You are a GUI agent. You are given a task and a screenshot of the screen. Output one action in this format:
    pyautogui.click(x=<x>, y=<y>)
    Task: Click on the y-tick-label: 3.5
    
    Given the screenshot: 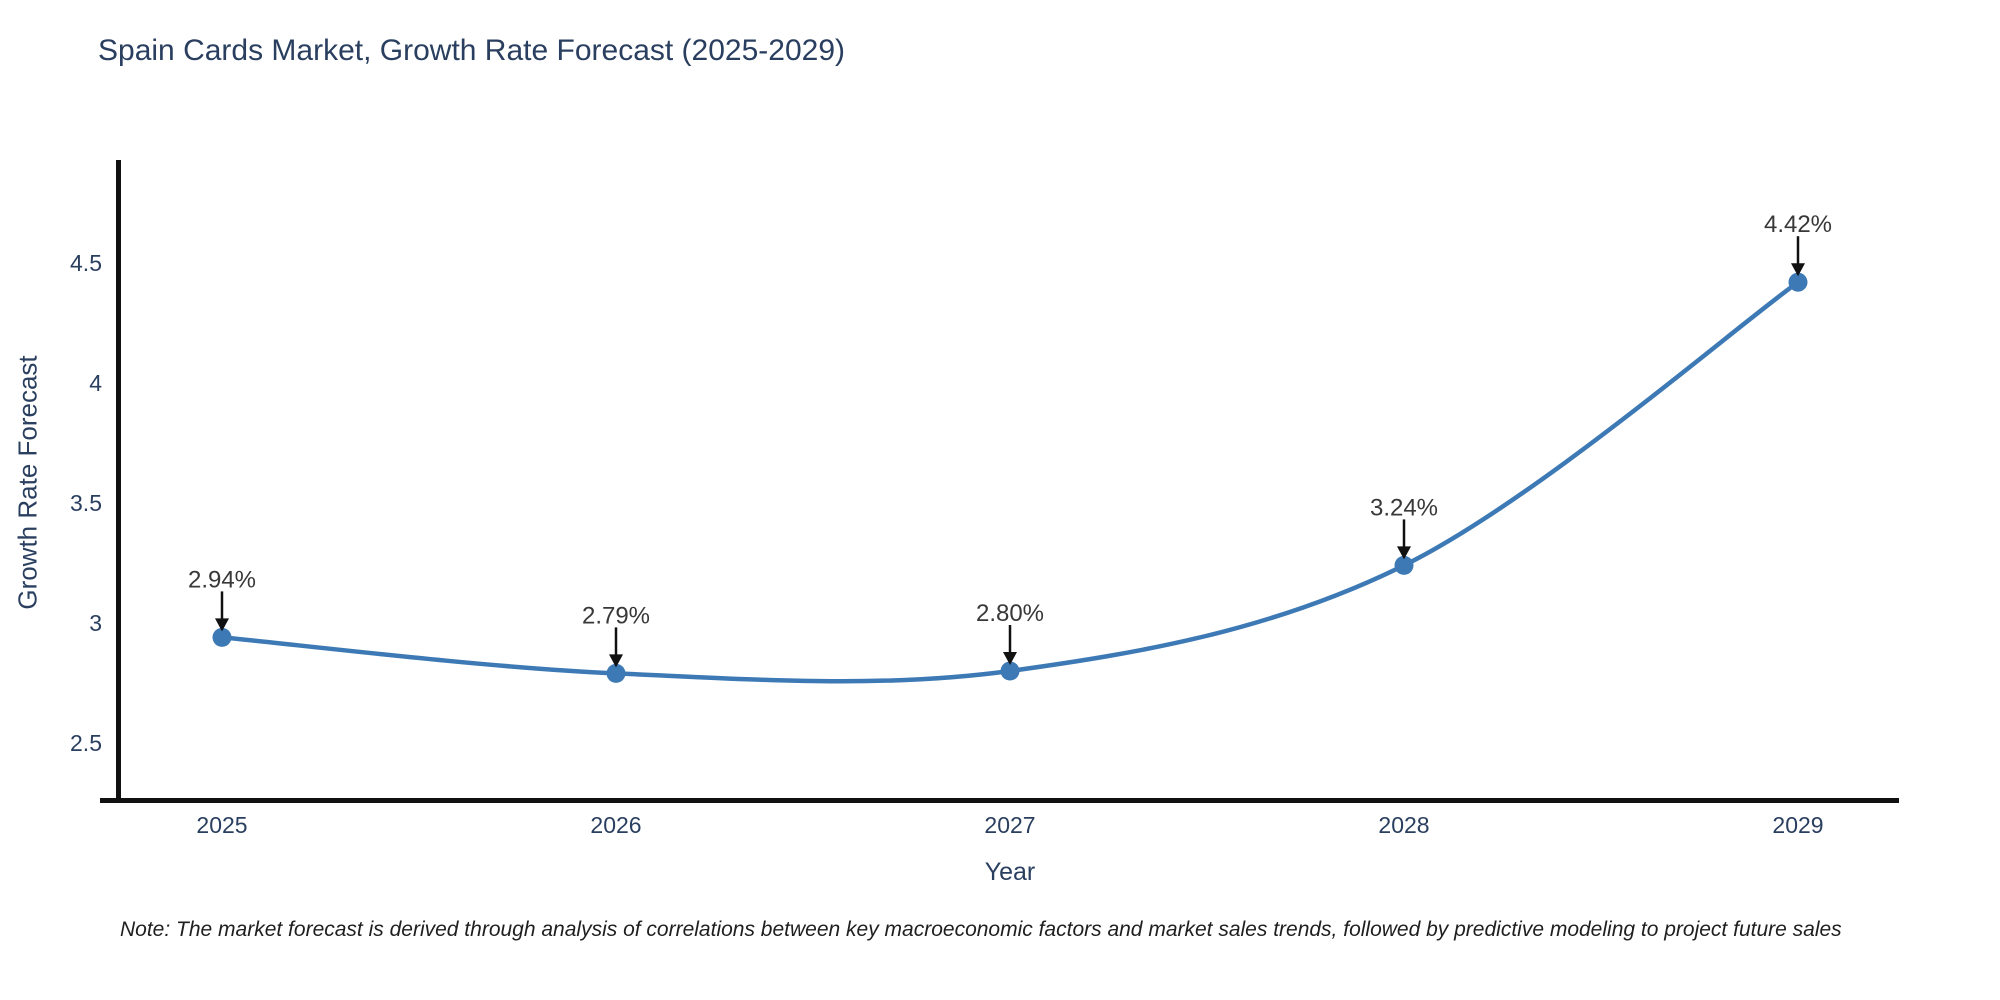 What is the action you would take?
    pyautogui.click(x=86, y=503)
    